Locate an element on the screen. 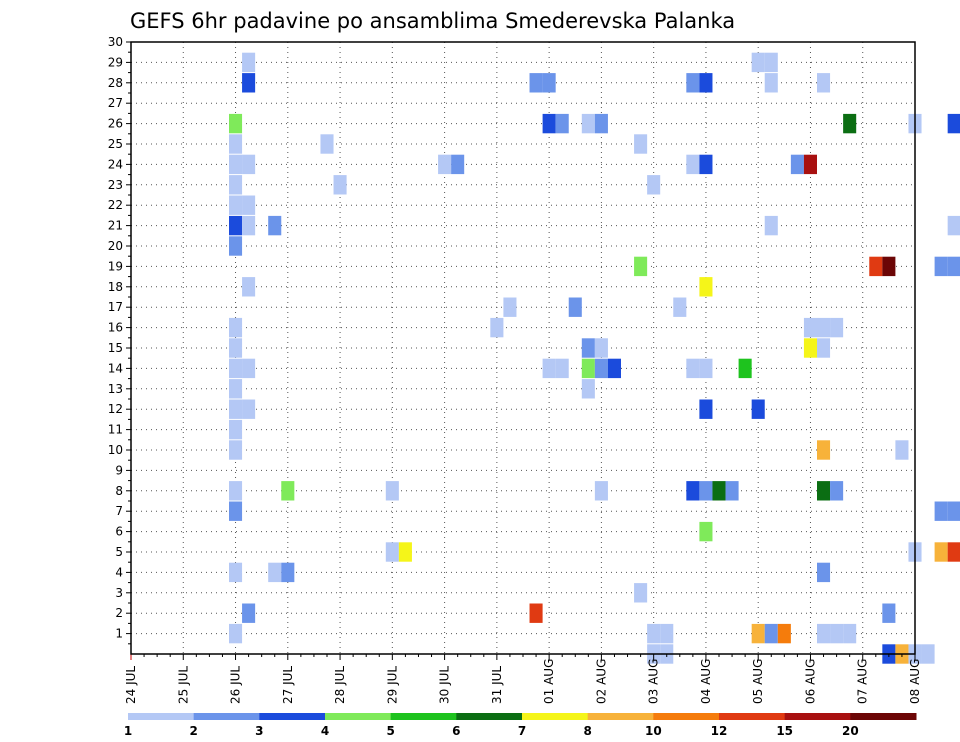  y-tick-label: 13 is located at coordinates (115, 389).